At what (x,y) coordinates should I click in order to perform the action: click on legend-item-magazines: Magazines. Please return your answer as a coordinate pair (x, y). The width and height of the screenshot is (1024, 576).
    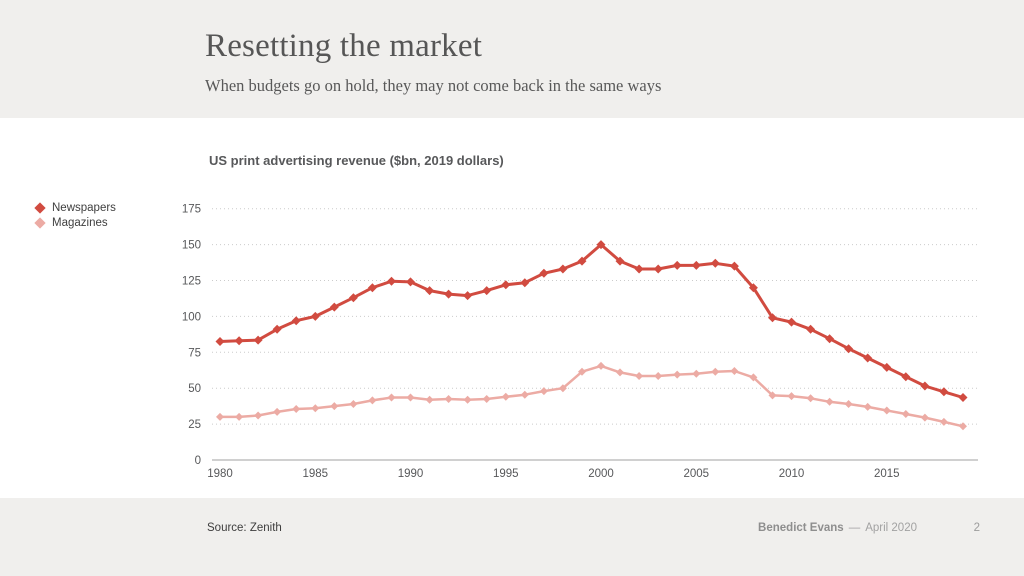
    Looking at the image, I should click on (75, 223).